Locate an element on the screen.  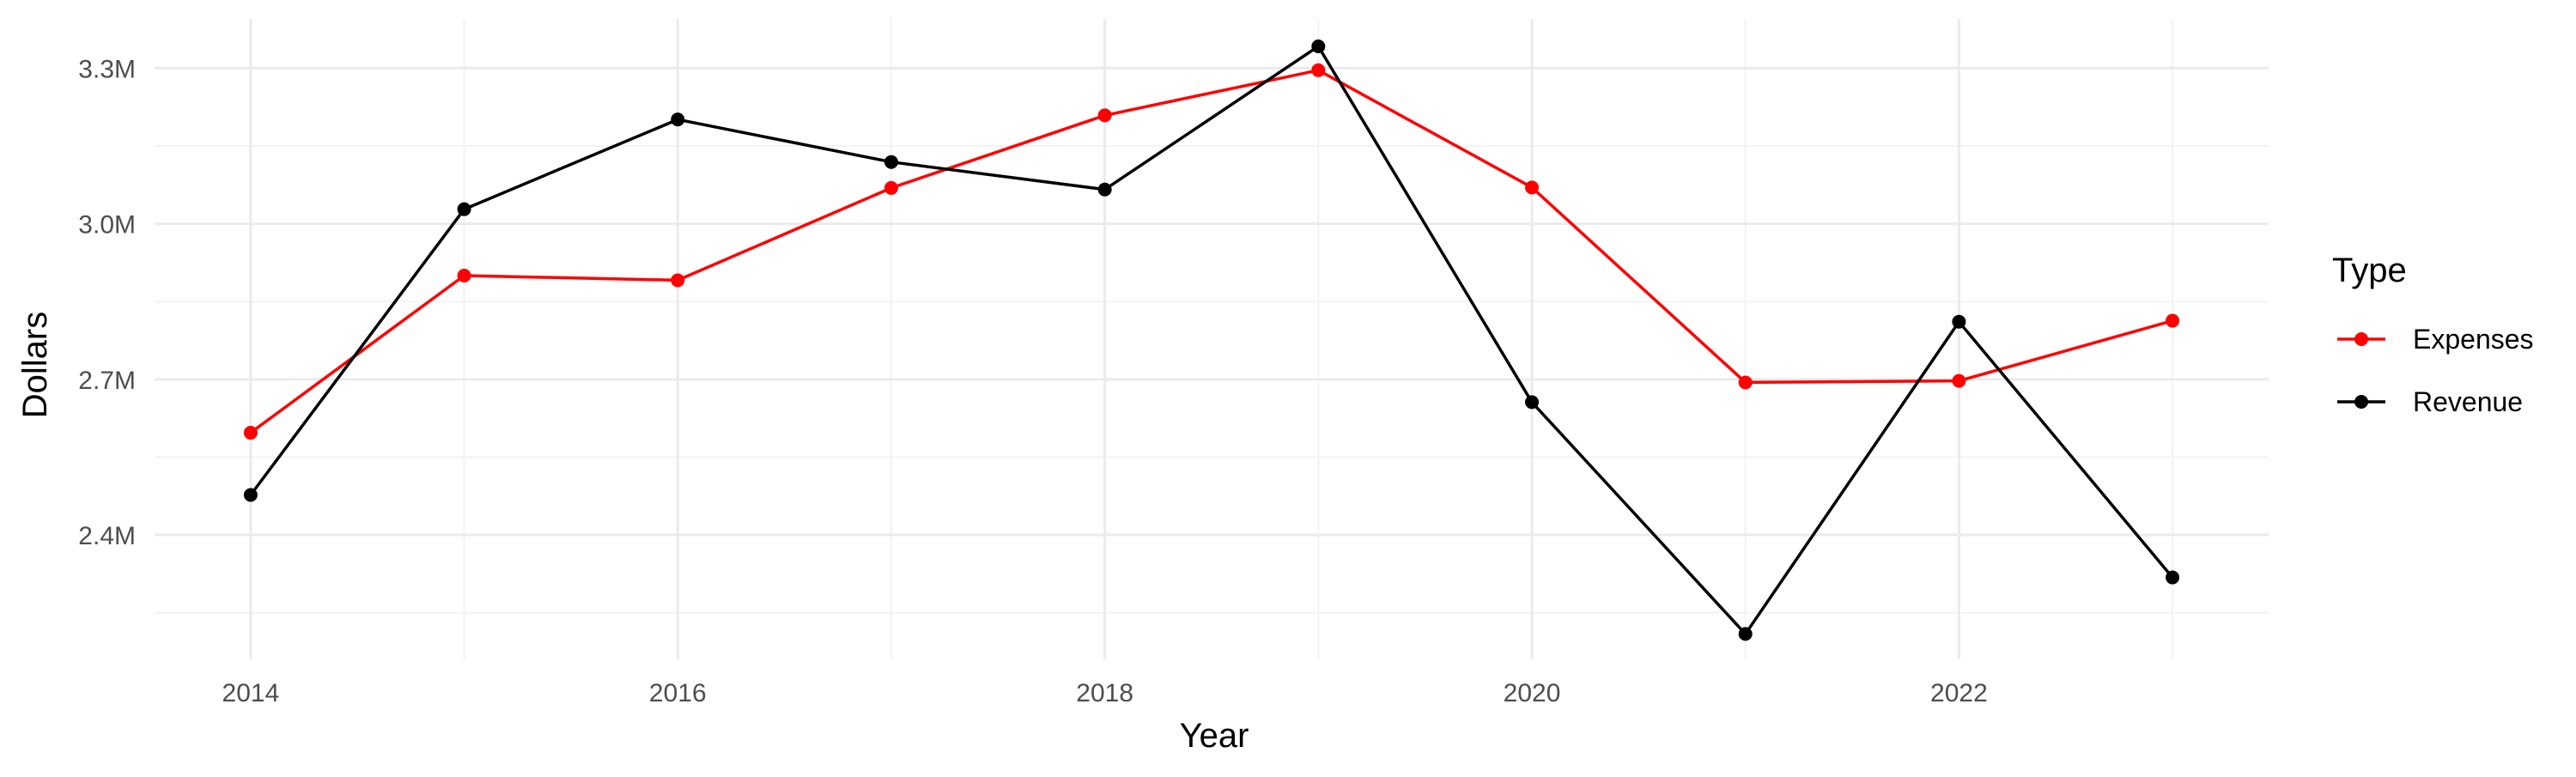
y-tick-label: 2.7M is located at coordinates (107, 381).